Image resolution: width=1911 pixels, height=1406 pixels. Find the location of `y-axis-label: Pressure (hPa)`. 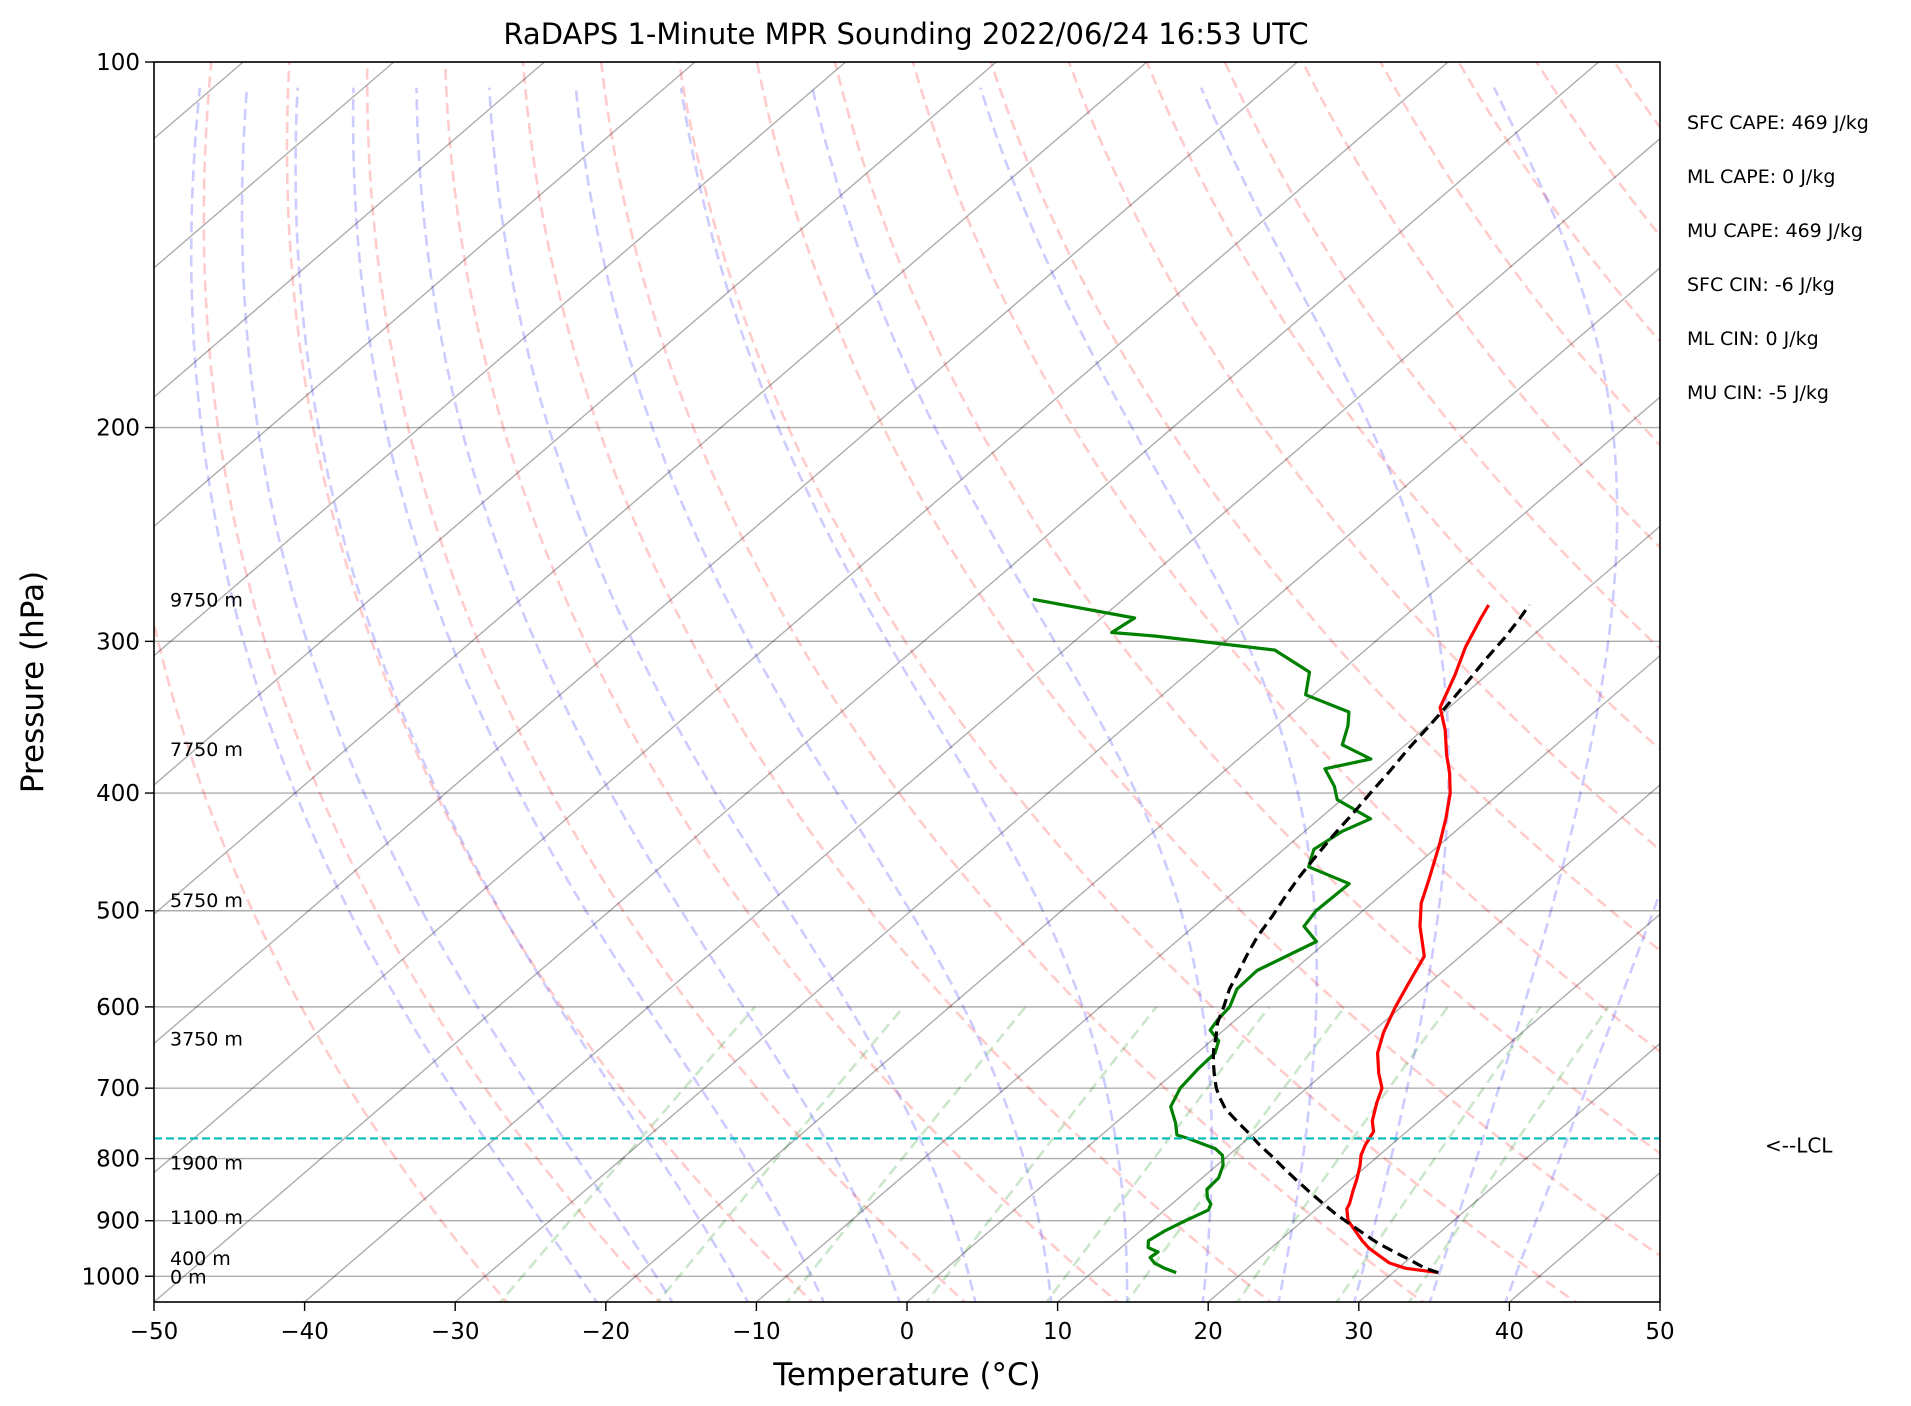

y-axis-label: Pressure (hPa) is located at coordinates (33, 682).